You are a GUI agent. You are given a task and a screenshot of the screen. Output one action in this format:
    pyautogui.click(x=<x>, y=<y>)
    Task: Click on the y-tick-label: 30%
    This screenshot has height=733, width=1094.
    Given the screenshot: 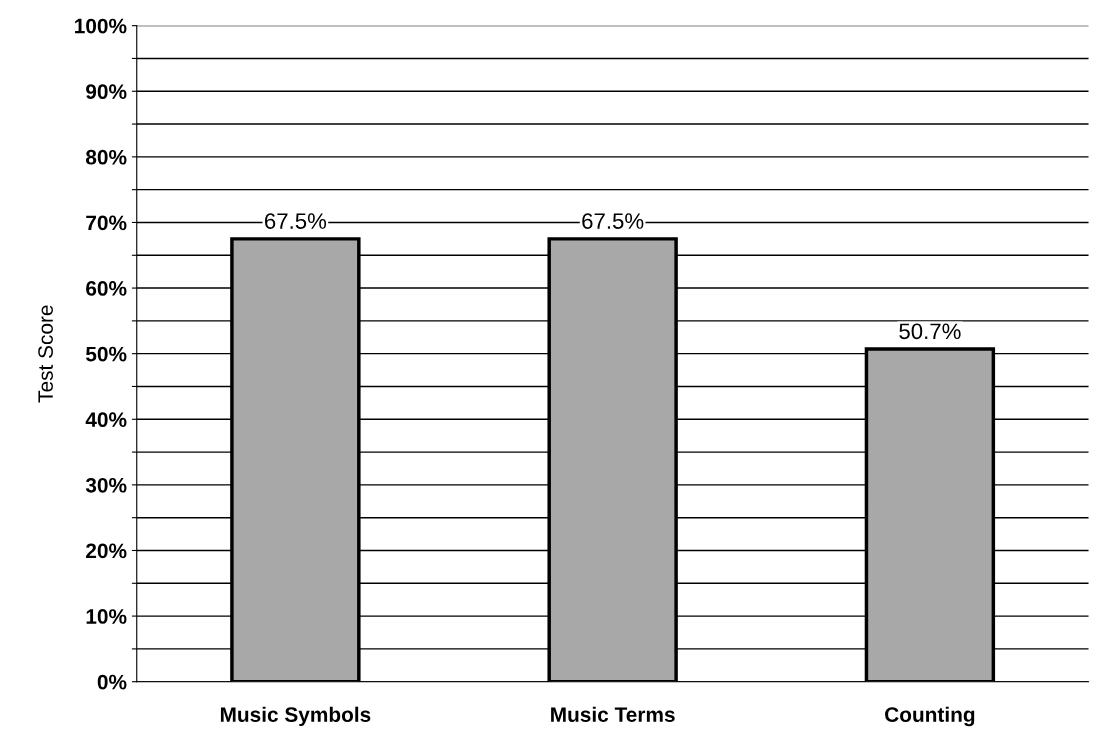 What is the action you would take?
    pyautogui.click(x=106, y=485)
    